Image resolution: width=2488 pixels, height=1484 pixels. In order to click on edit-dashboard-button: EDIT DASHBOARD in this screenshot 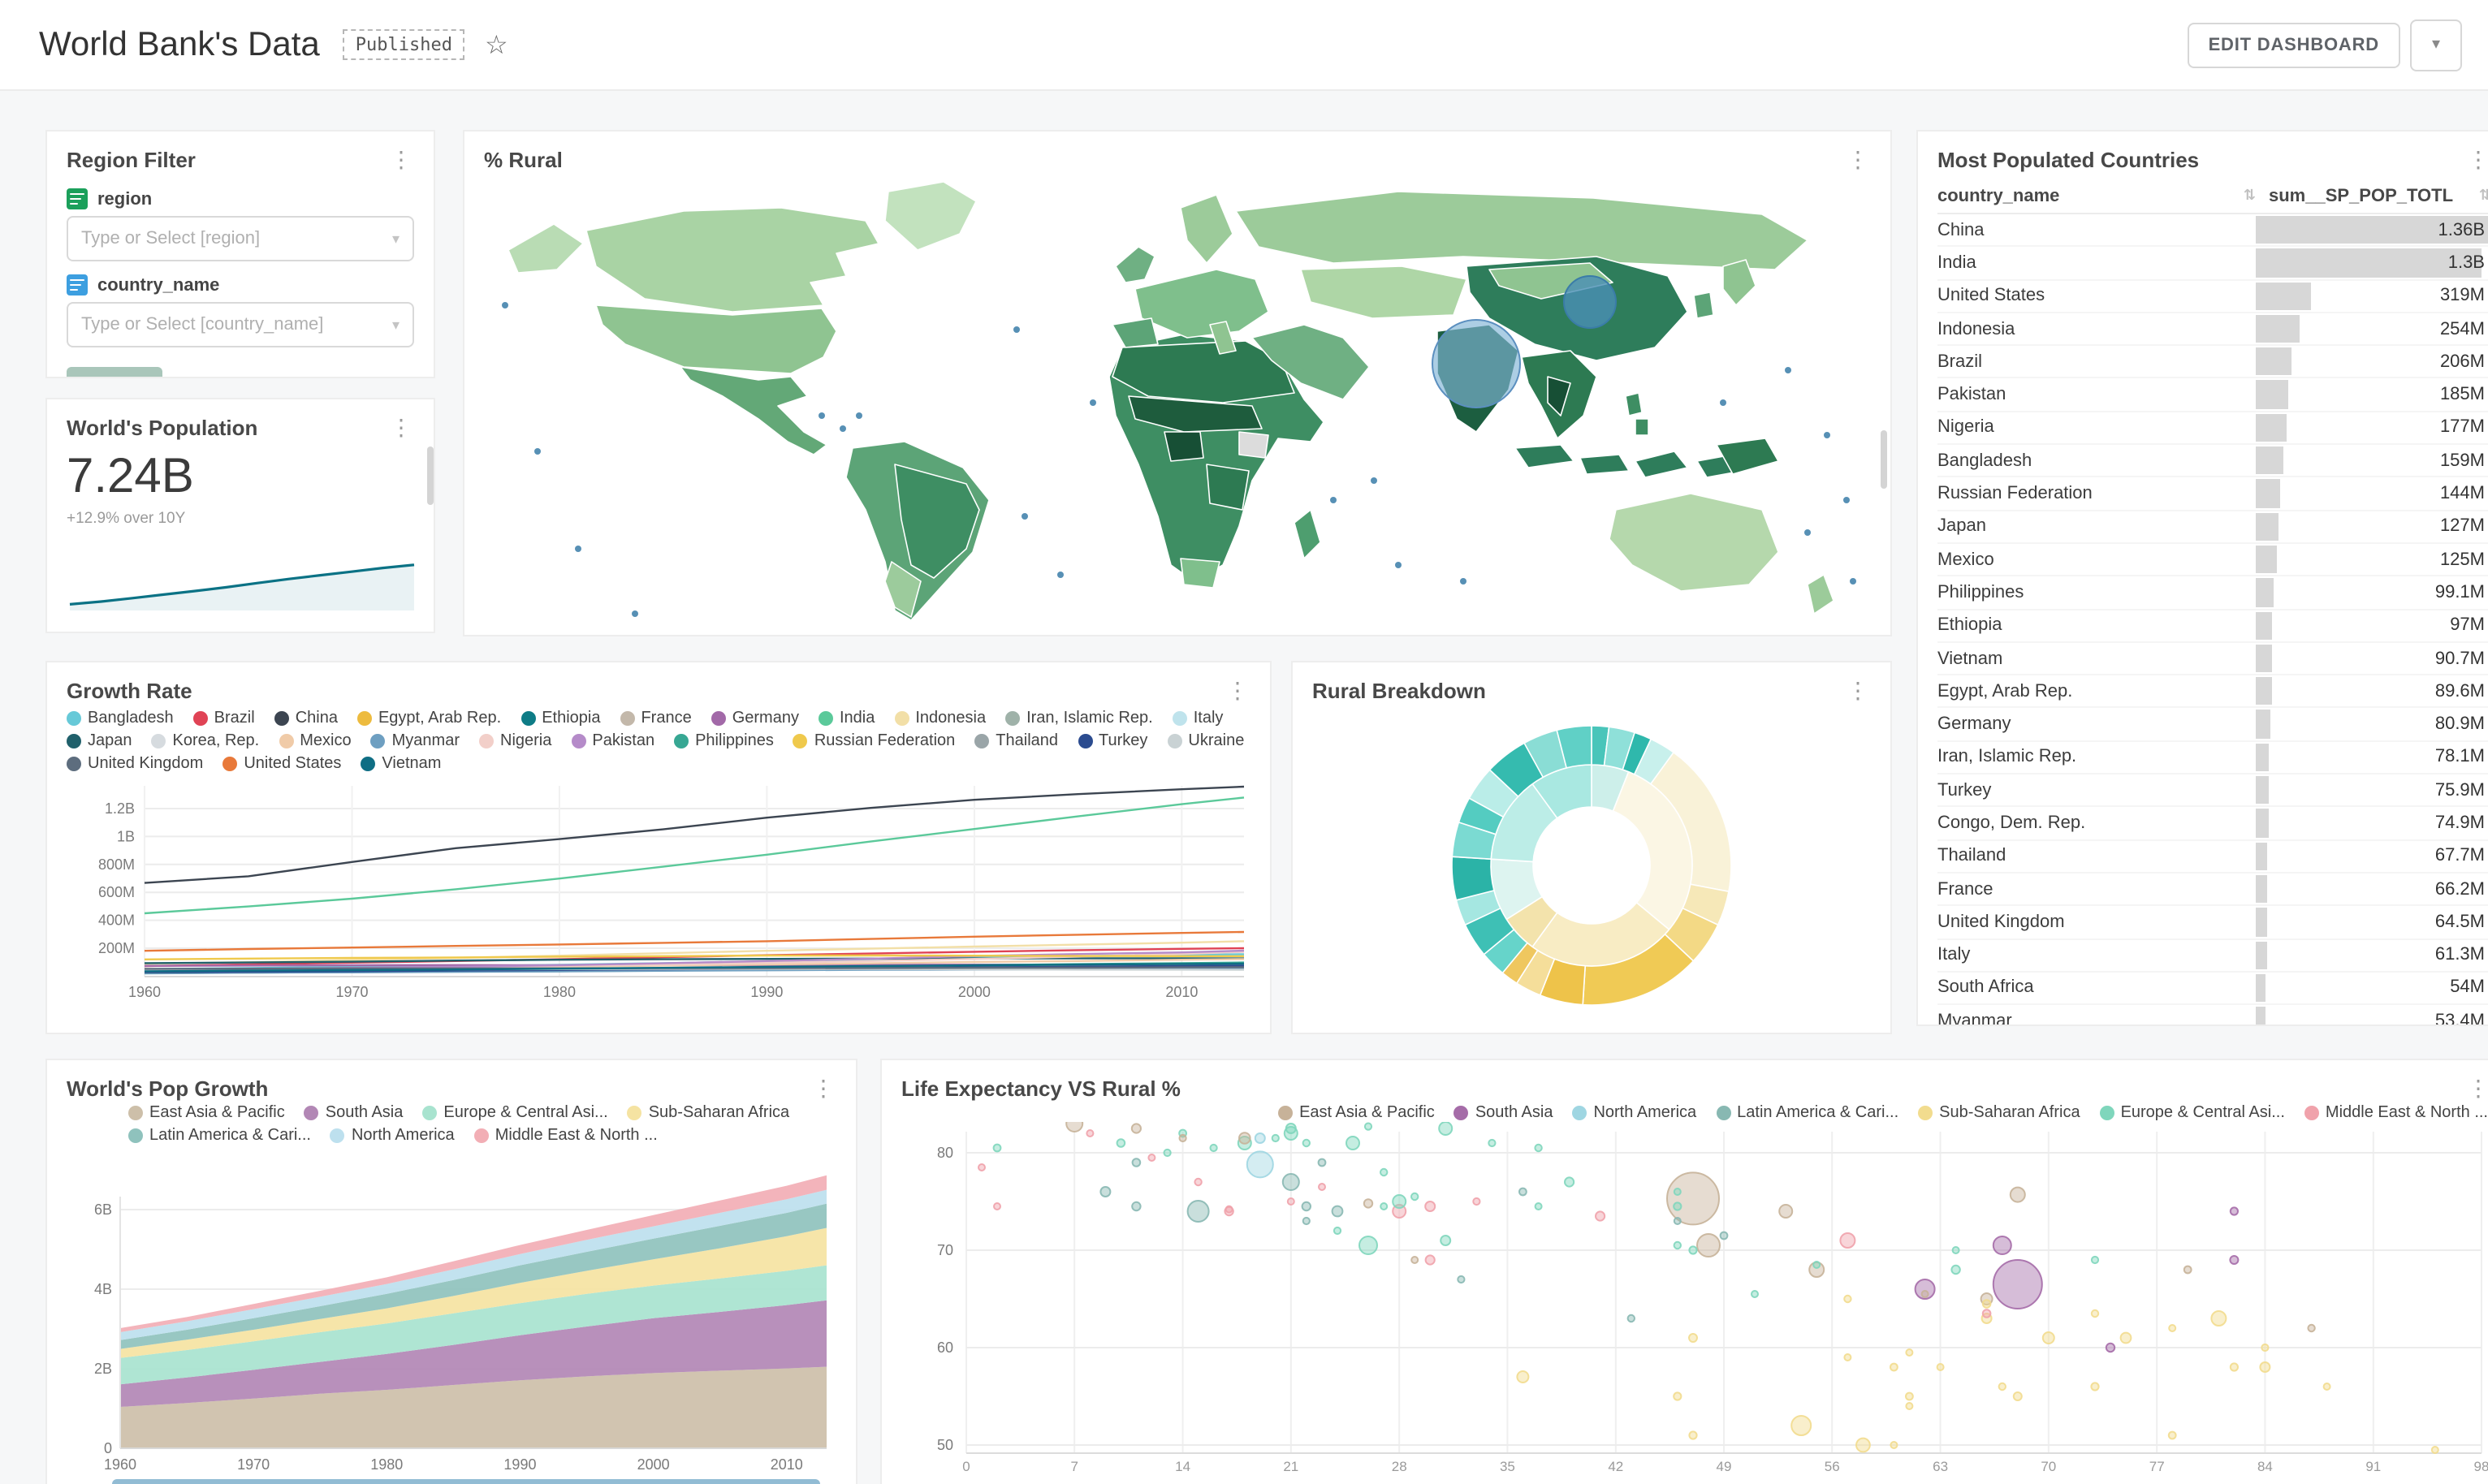, I will do `click(2293, 44)`.